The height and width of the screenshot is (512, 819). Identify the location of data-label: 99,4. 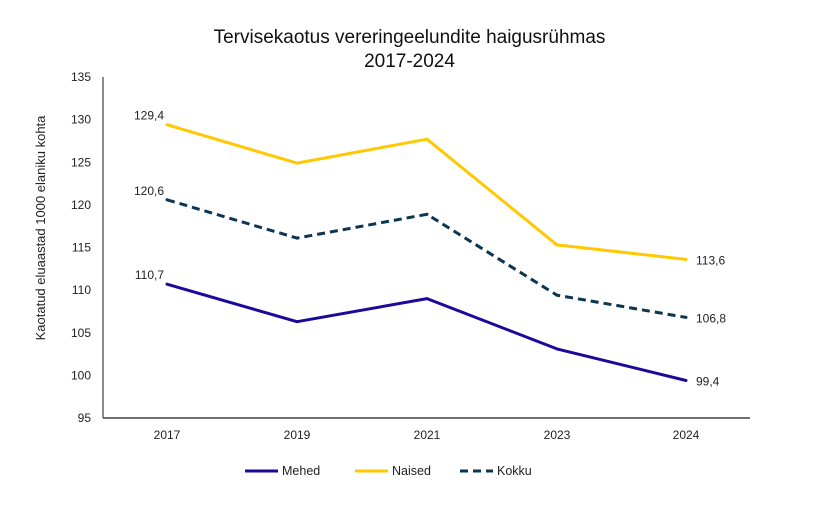
(708, 381).